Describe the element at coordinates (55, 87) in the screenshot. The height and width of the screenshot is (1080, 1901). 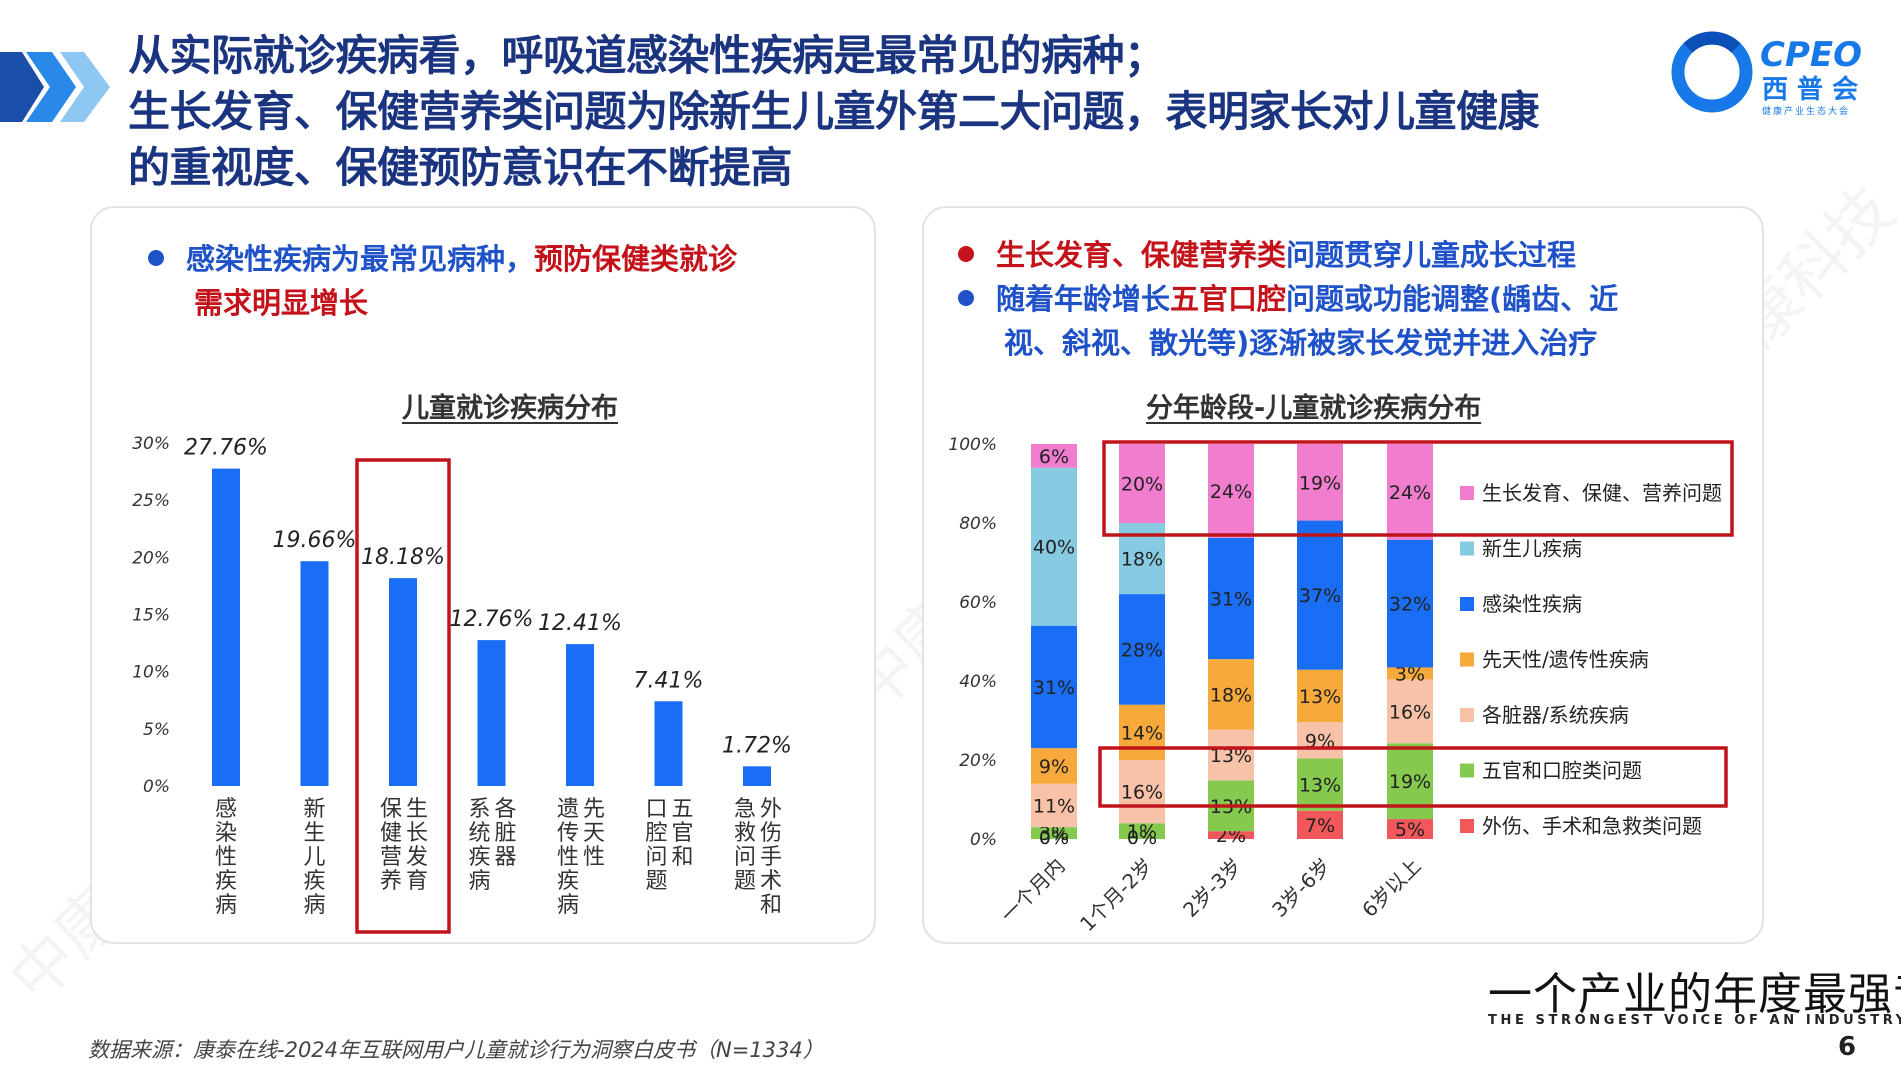
I see `chevron-arrows-icon` at that location.